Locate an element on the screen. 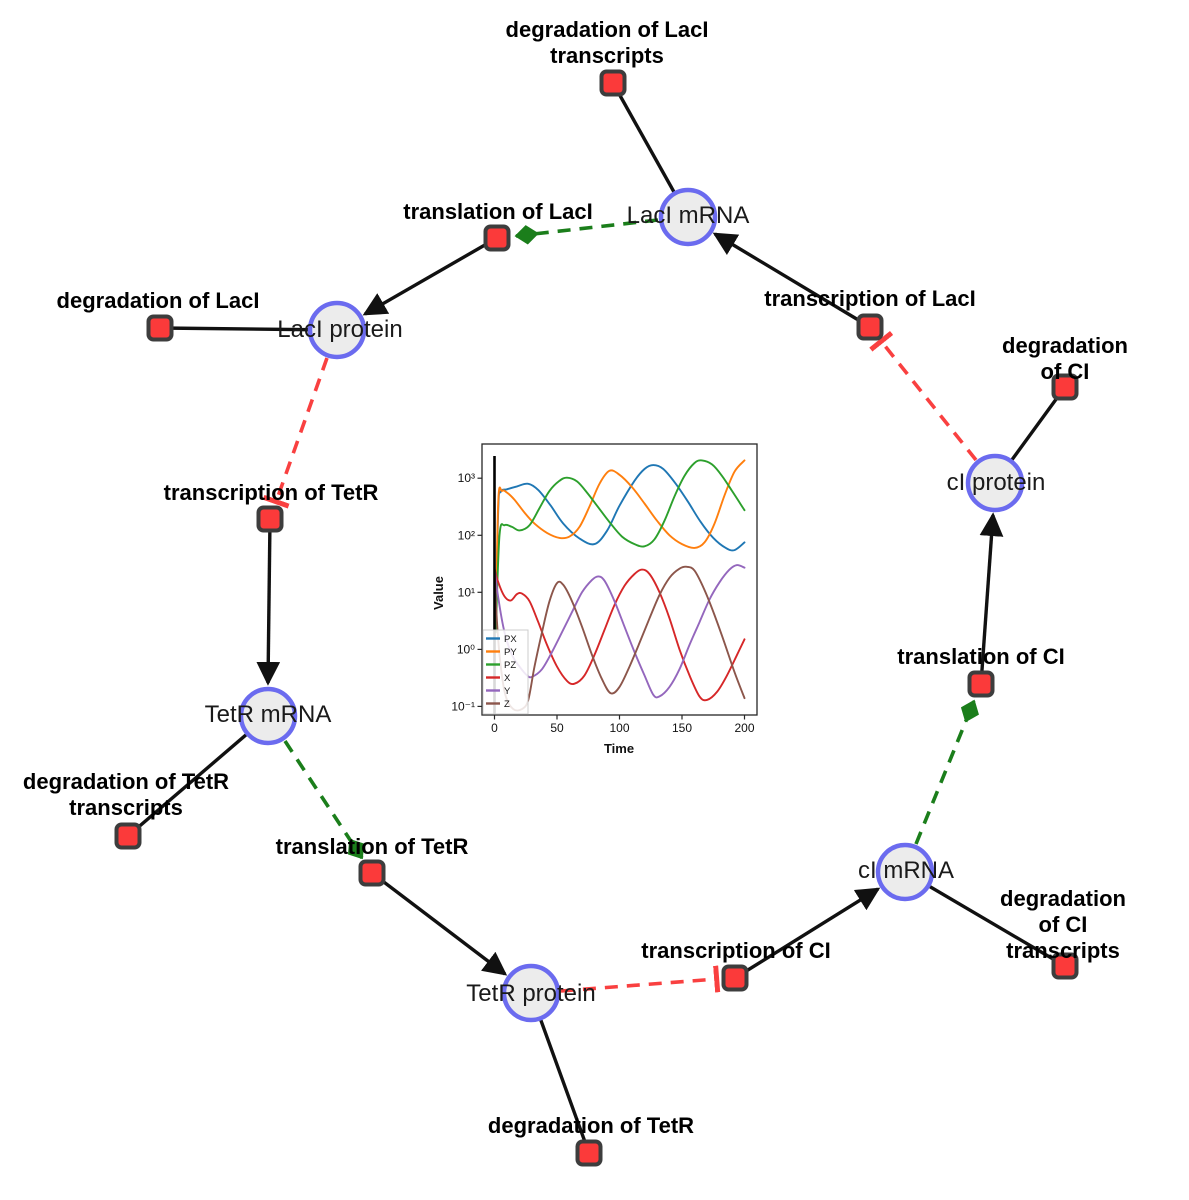  edge-tetr-mrna-to-degradation-of-tetr-transcripts is located at coordinates (198, 776).